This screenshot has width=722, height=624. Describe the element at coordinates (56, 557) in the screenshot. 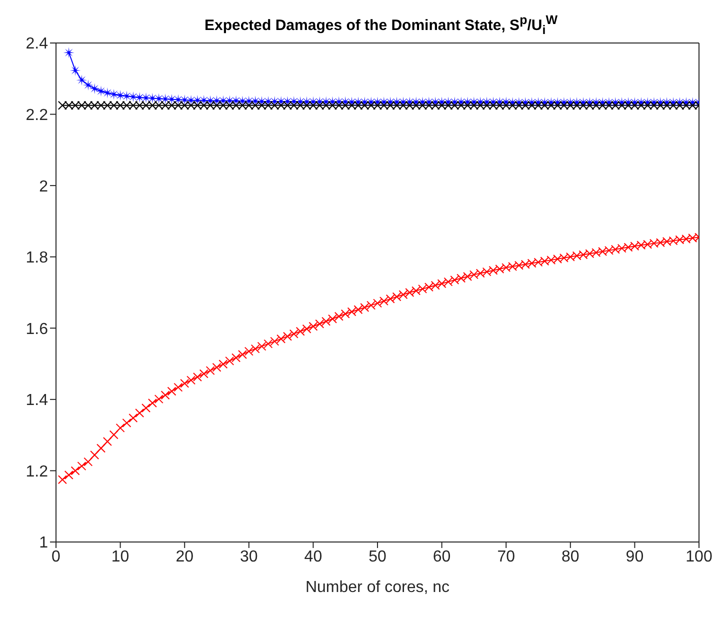

I see `x-tick-label: 0` at that location.